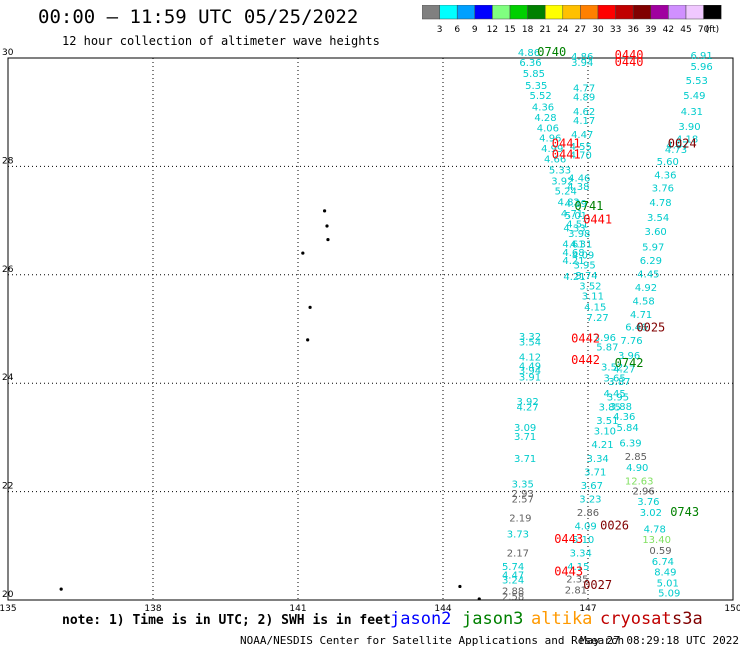 This screenshot has width=740, height=650. Describe the element at coordinates (668, 583) in the screenshot. I see `wave-height-label: 5.01` at that location.